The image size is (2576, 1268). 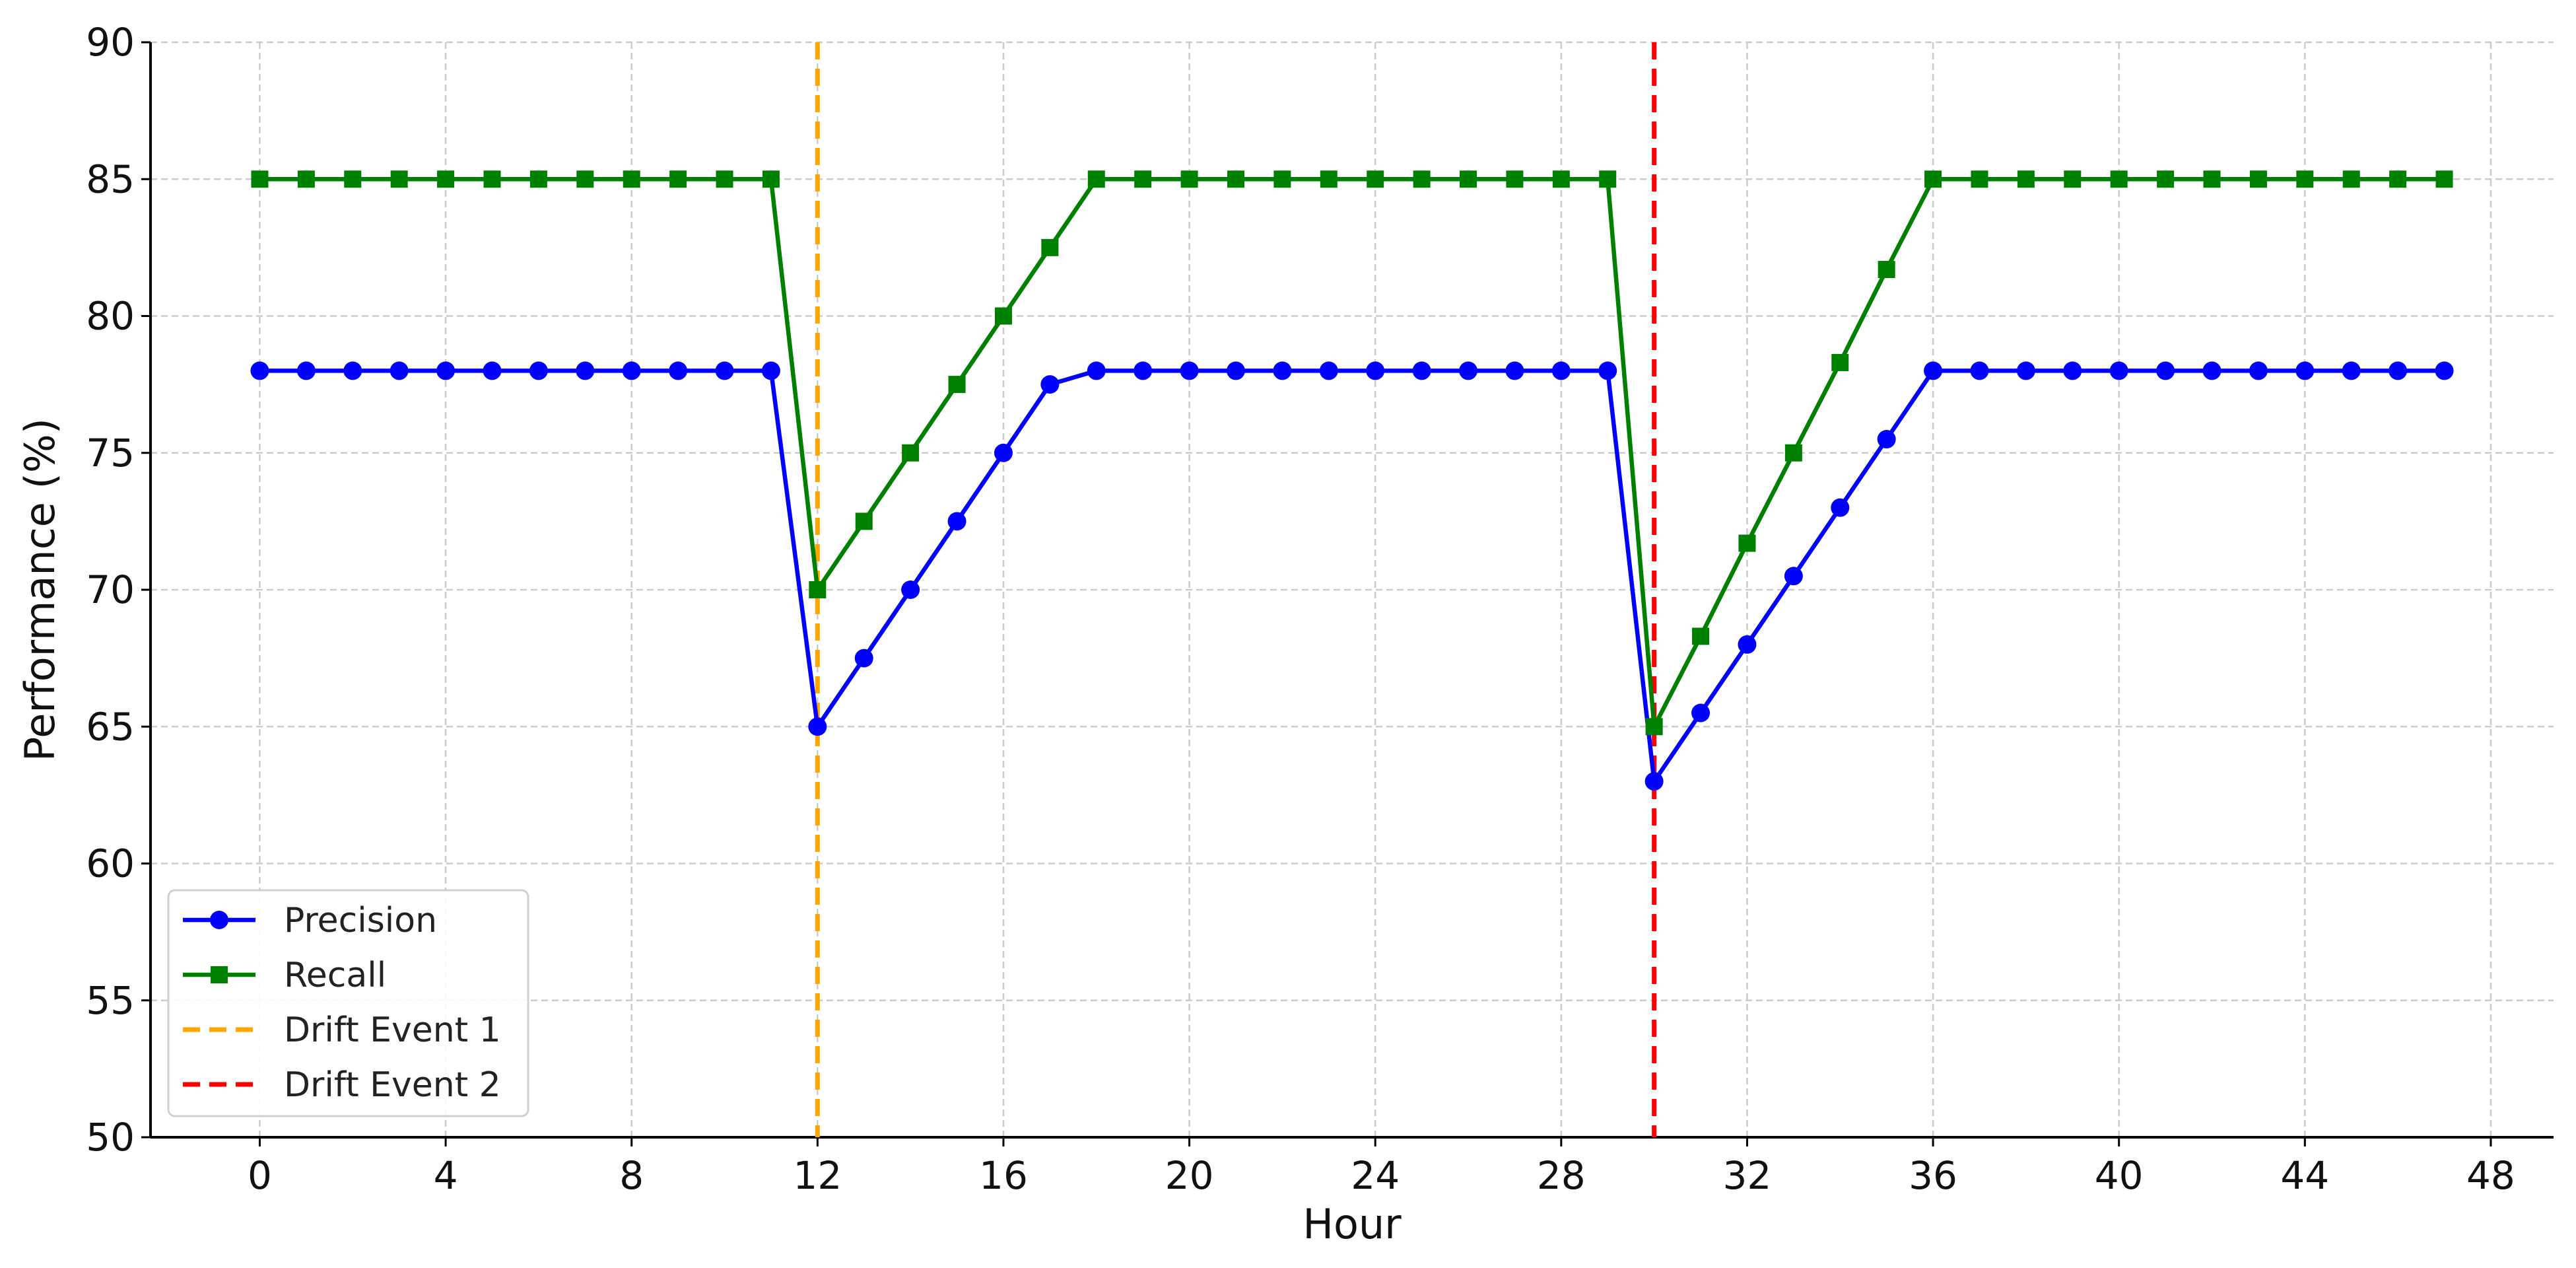 I want to click on y-tick-label: 60, so click(x=111, y=863).